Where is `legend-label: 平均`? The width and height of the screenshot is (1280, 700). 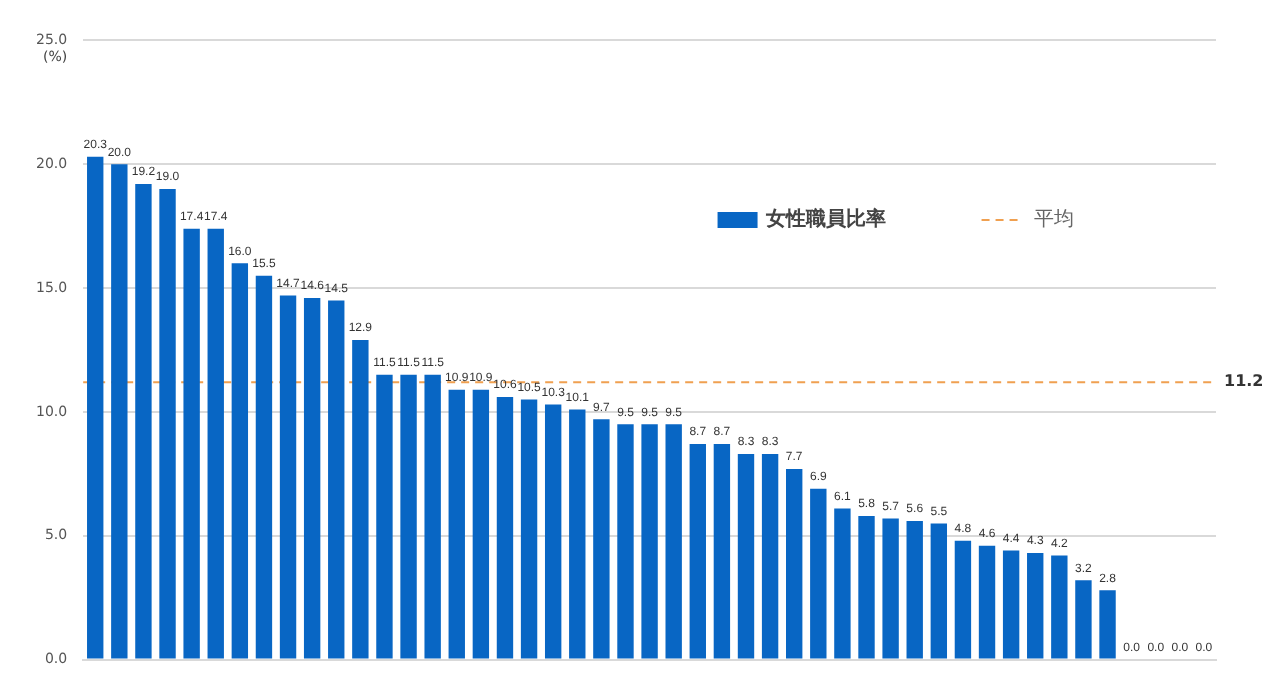
legend-label: 平均 is located at coordinates (1053, 219).